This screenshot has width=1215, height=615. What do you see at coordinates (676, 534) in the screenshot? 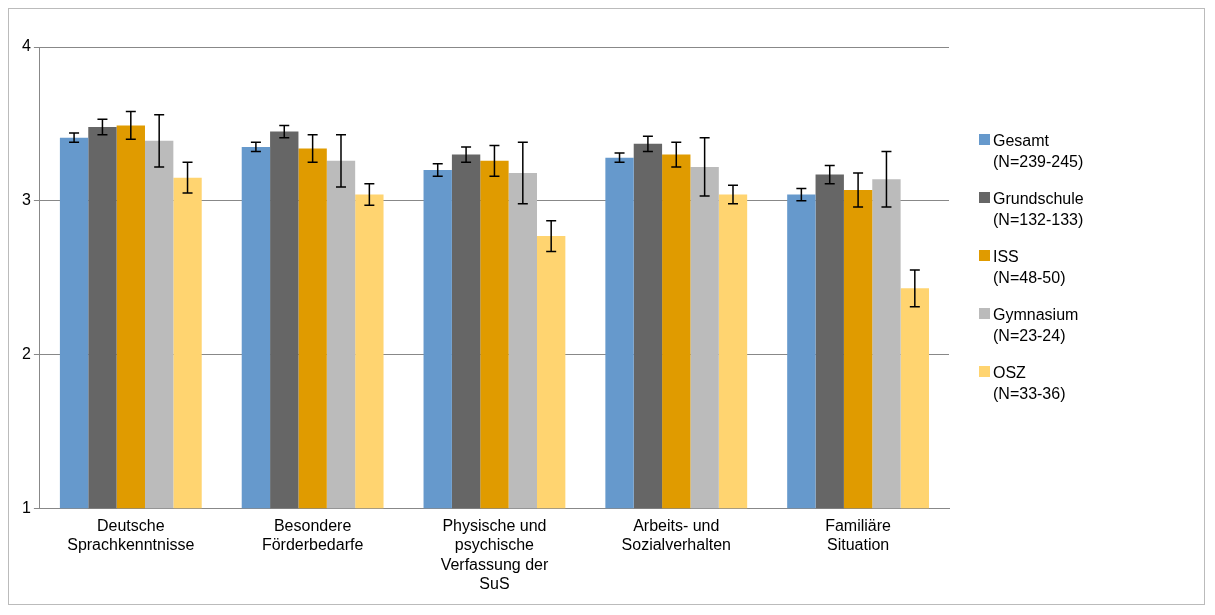
I see `x-tick-label: Arbeits- und Sozialverhalten` at bounding box center [676, 534].